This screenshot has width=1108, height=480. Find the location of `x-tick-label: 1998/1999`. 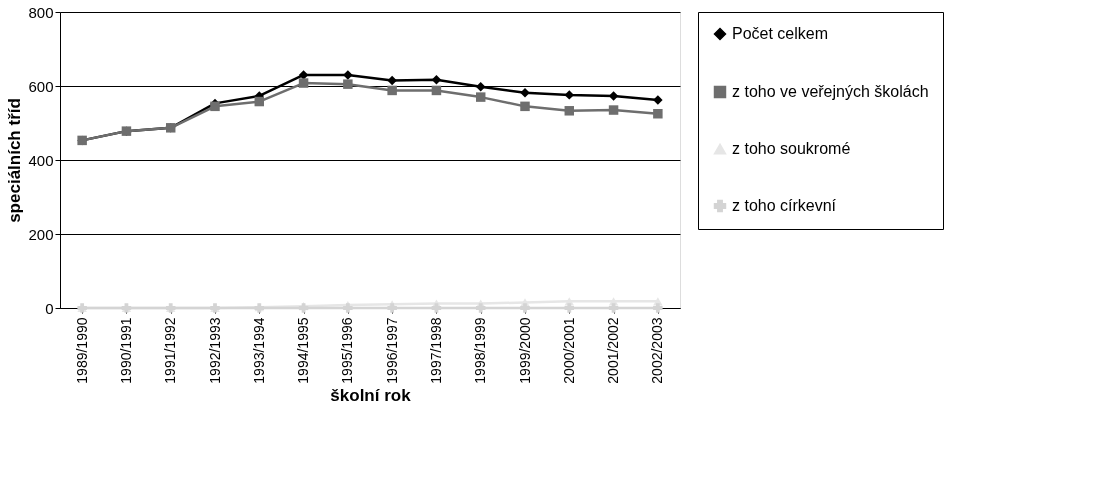

x-tick-label: 1998/1999 is located at coordinates (480, 350).